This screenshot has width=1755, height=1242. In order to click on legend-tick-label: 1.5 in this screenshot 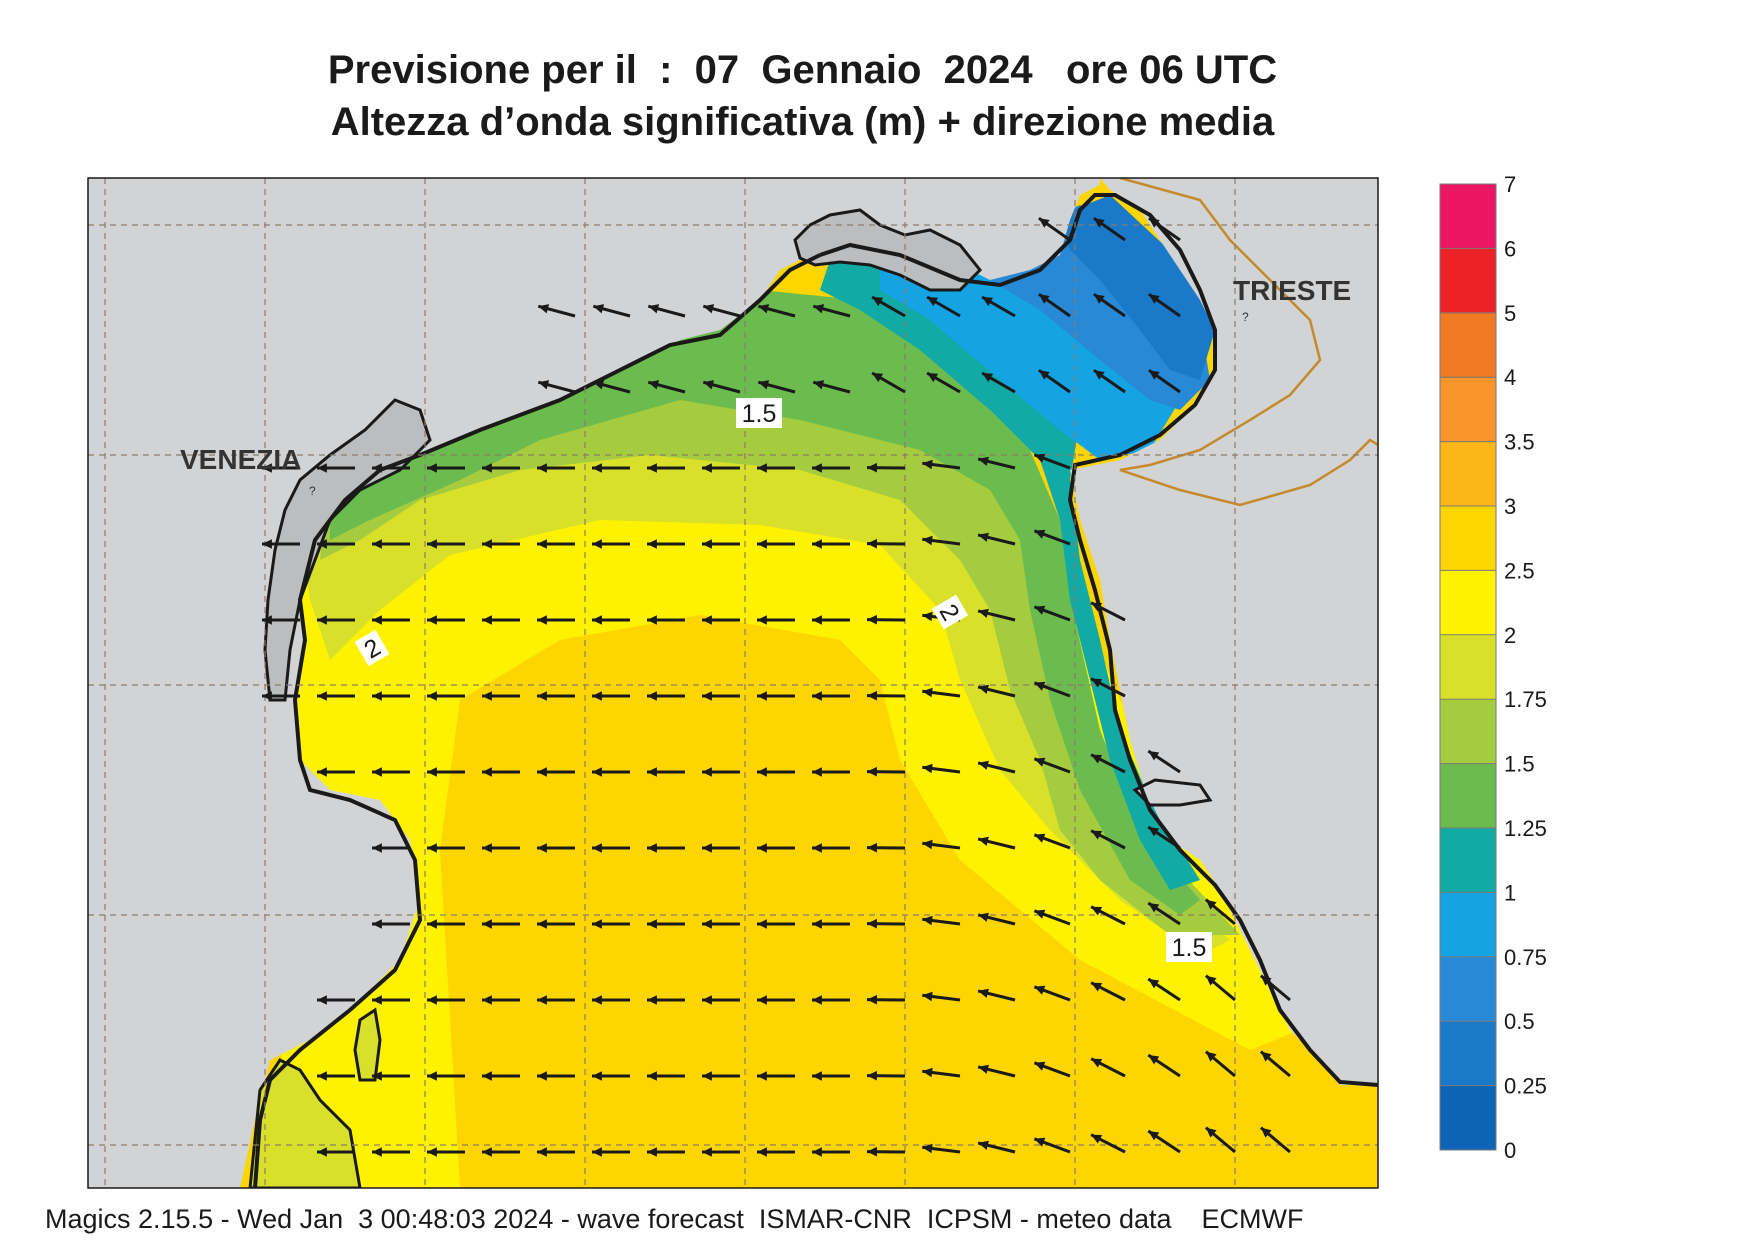, I will do `click(1519, 764)`.